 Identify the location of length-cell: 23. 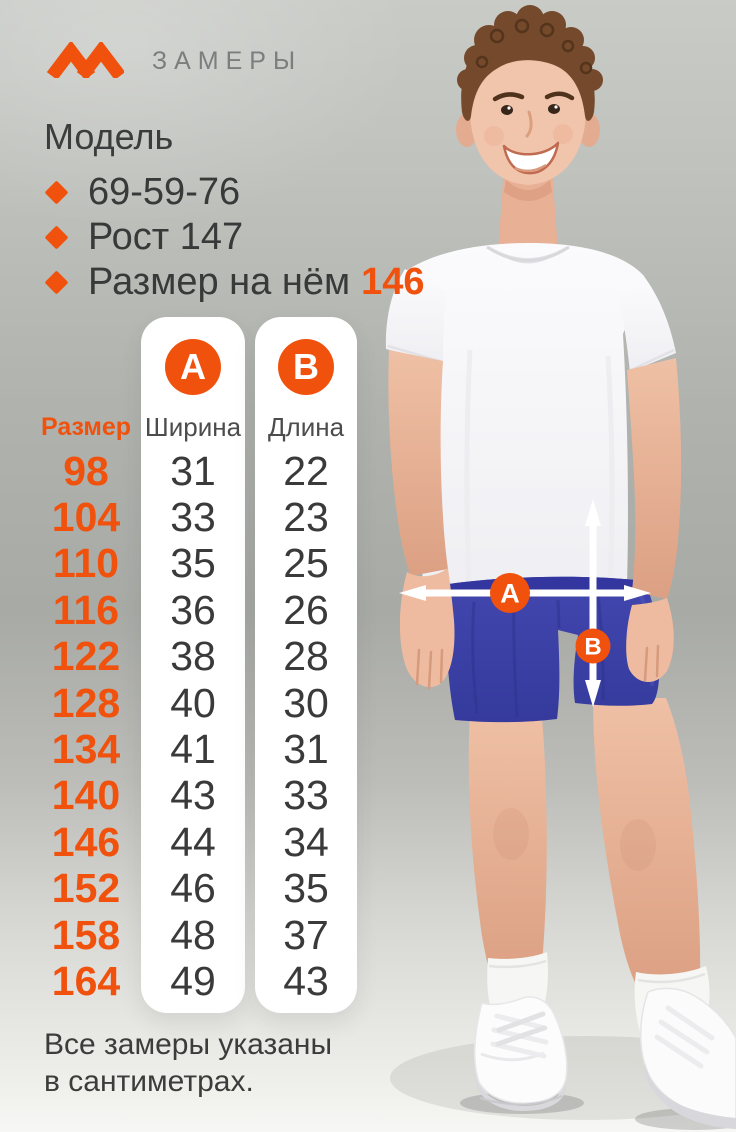
(306, 517).